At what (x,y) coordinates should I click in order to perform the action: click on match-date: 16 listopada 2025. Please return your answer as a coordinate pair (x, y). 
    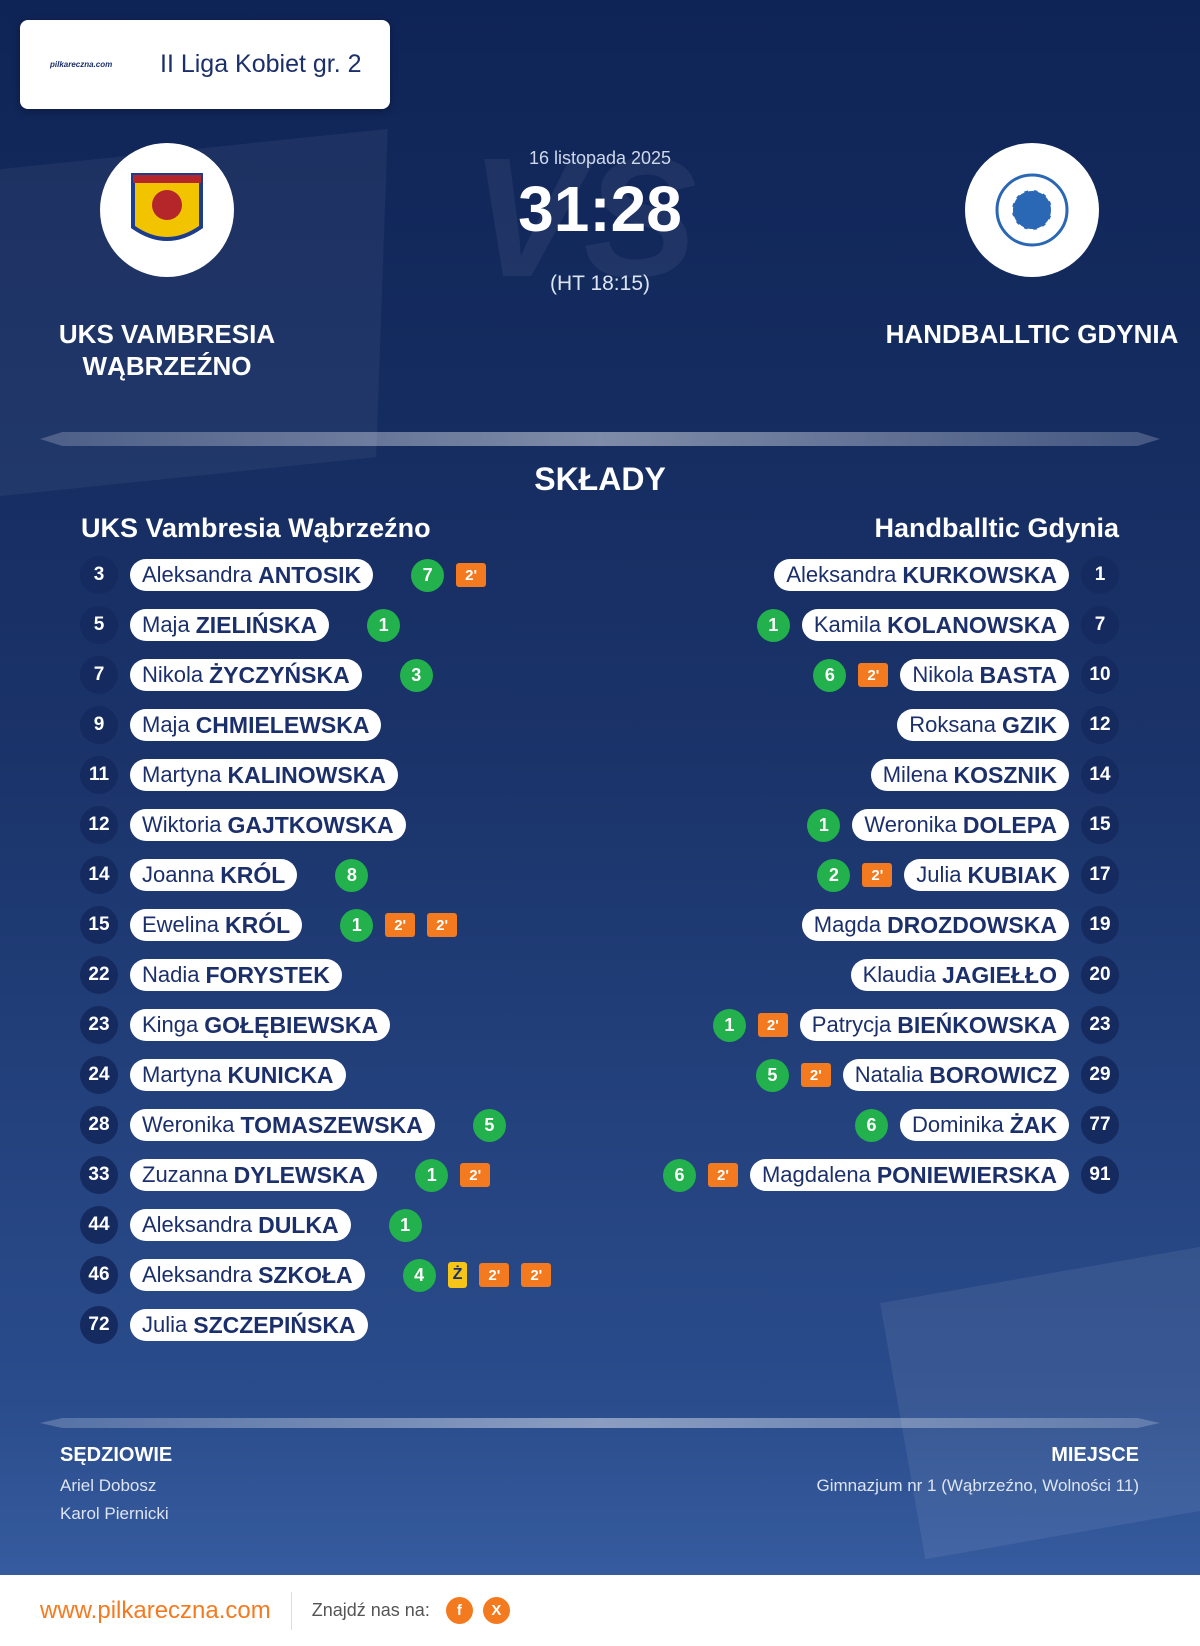
    Looking at the image, I should click on (600, 158).